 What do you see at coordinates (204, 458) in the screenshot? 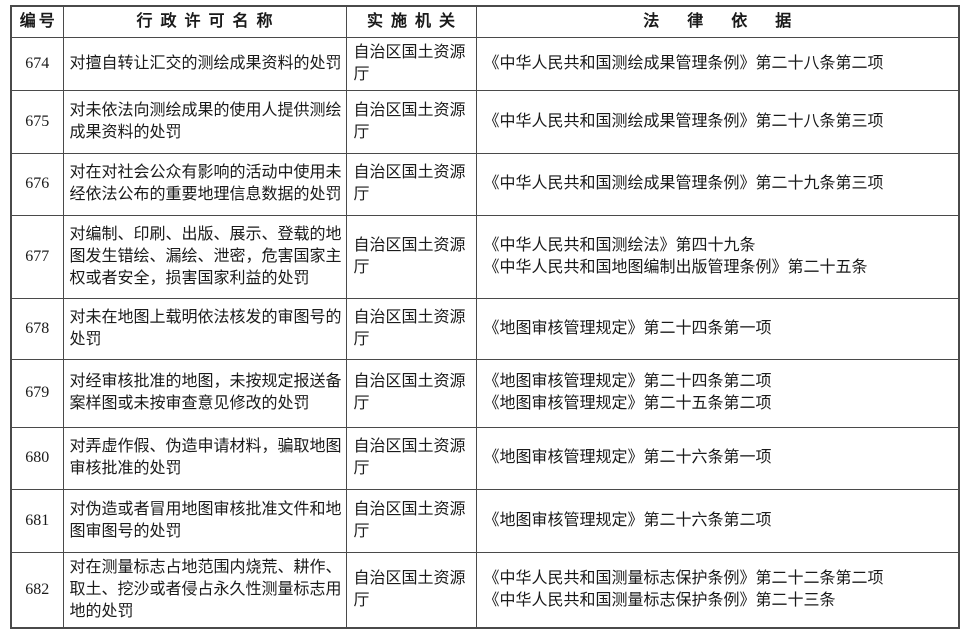
I see `permit-name-cell: 对弄虚作假、伪造申请材料，骗取地图审核批准的处罚` at bounding box center [204, 458].